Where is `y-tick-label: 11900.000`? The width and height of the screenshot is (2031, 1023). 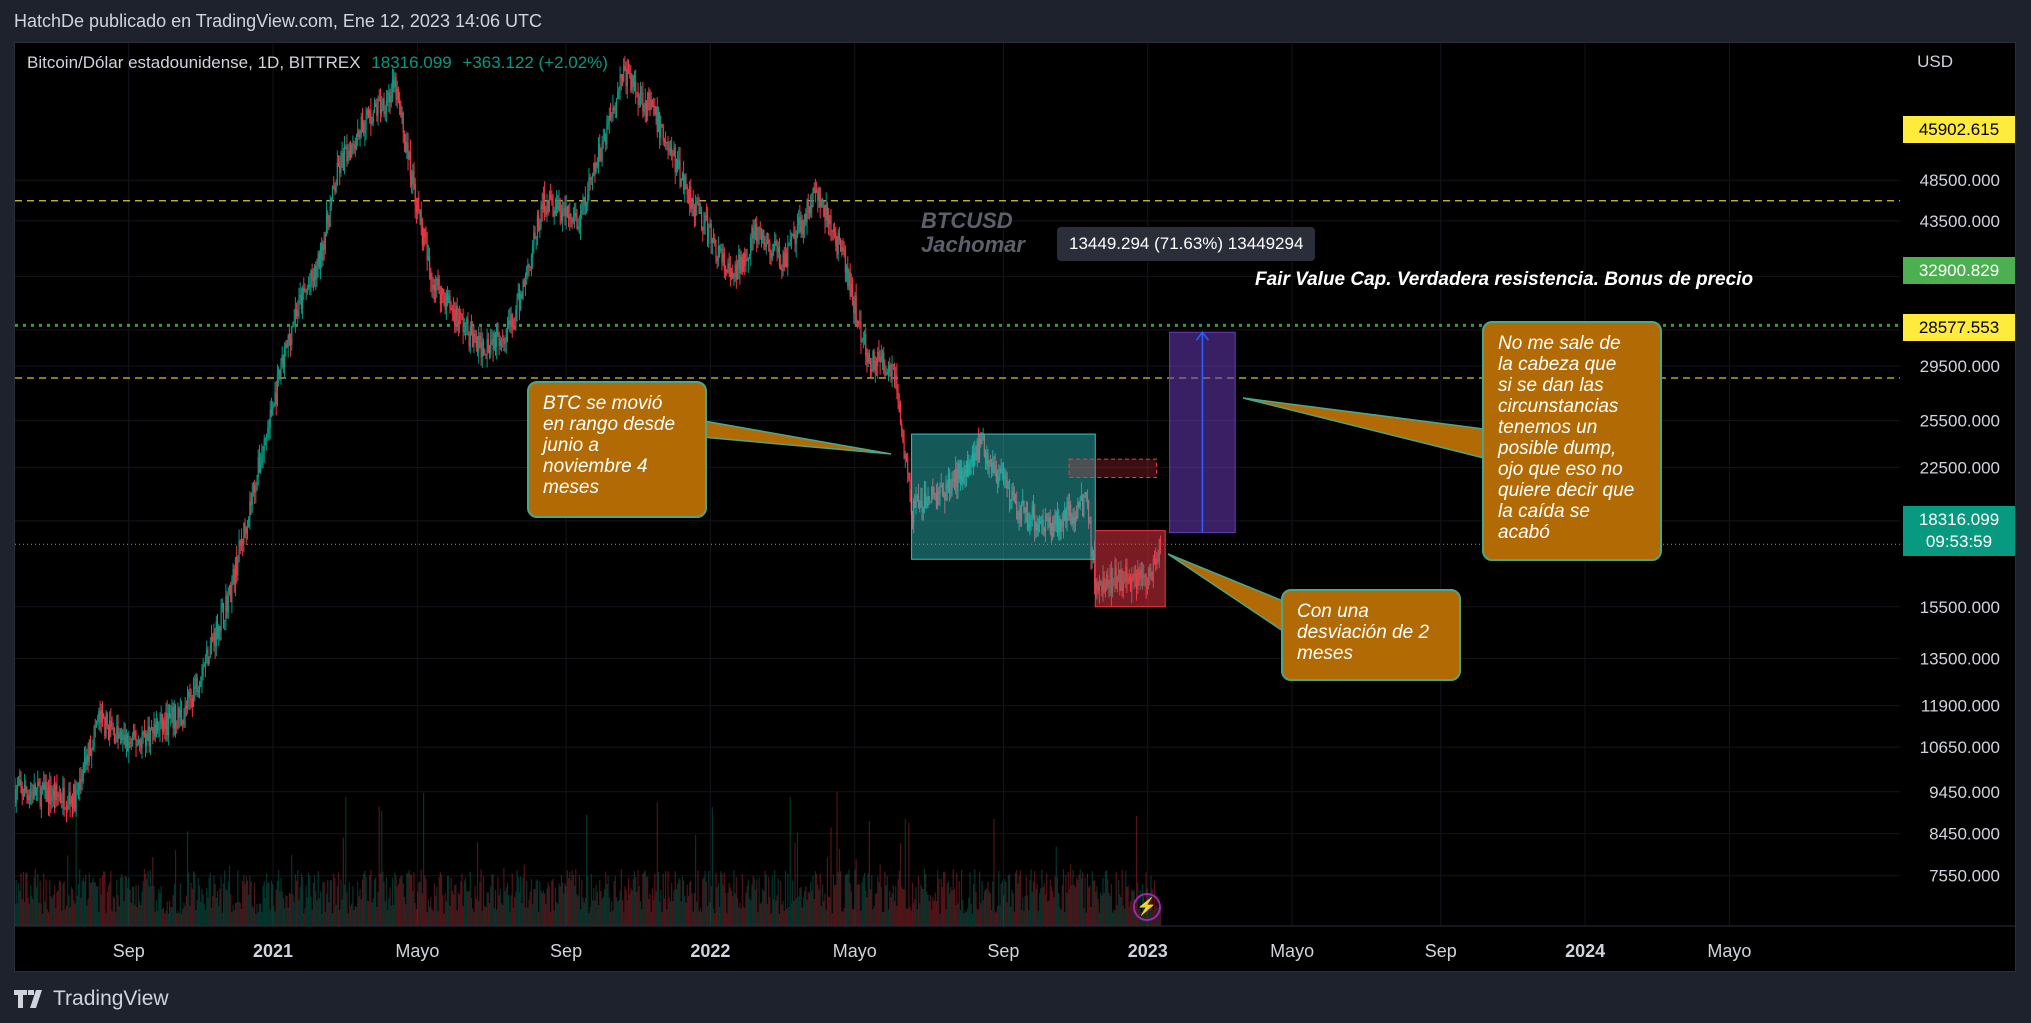 y-tick-label: 11900.000 is located at coordinates (1960, 706).